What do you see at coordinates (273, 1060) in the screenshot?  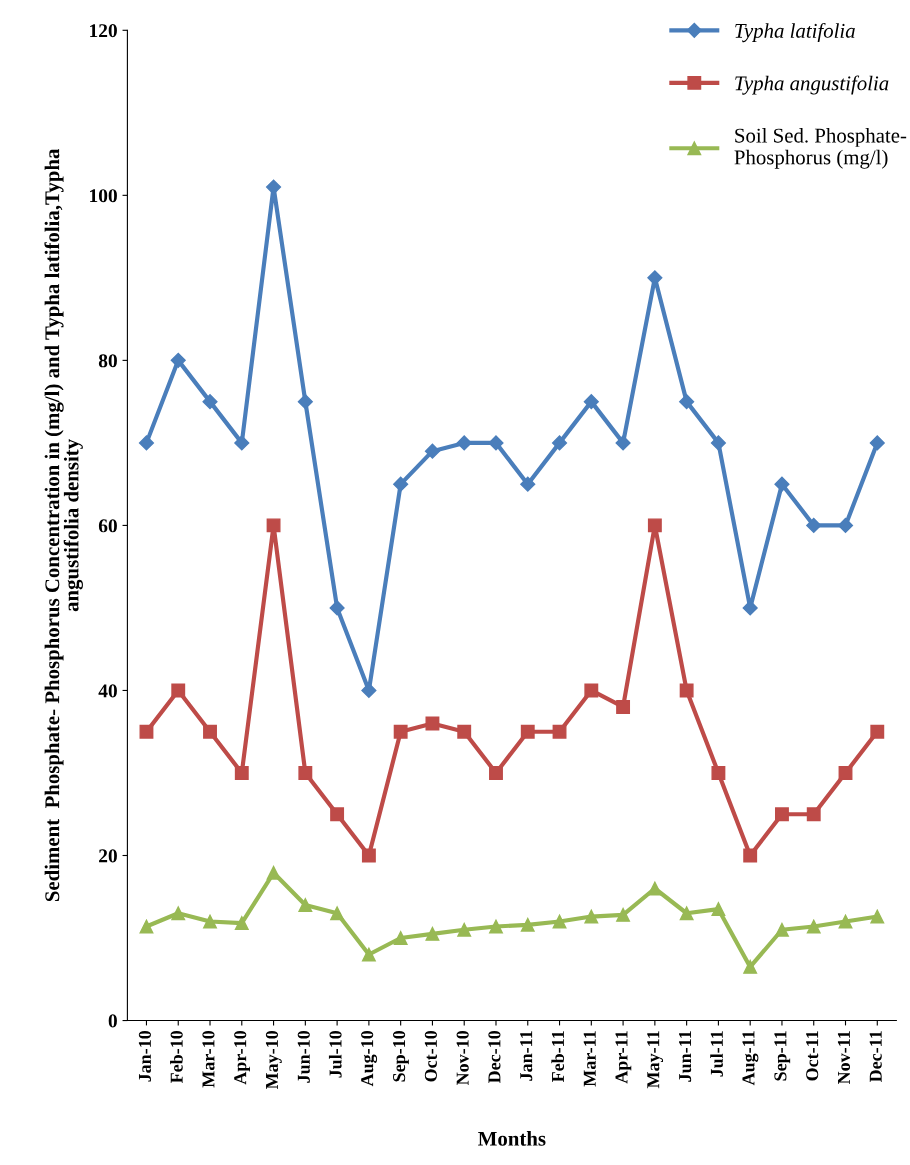 I see `x-tick-label: May-10` at bounding box center [273, 1060].